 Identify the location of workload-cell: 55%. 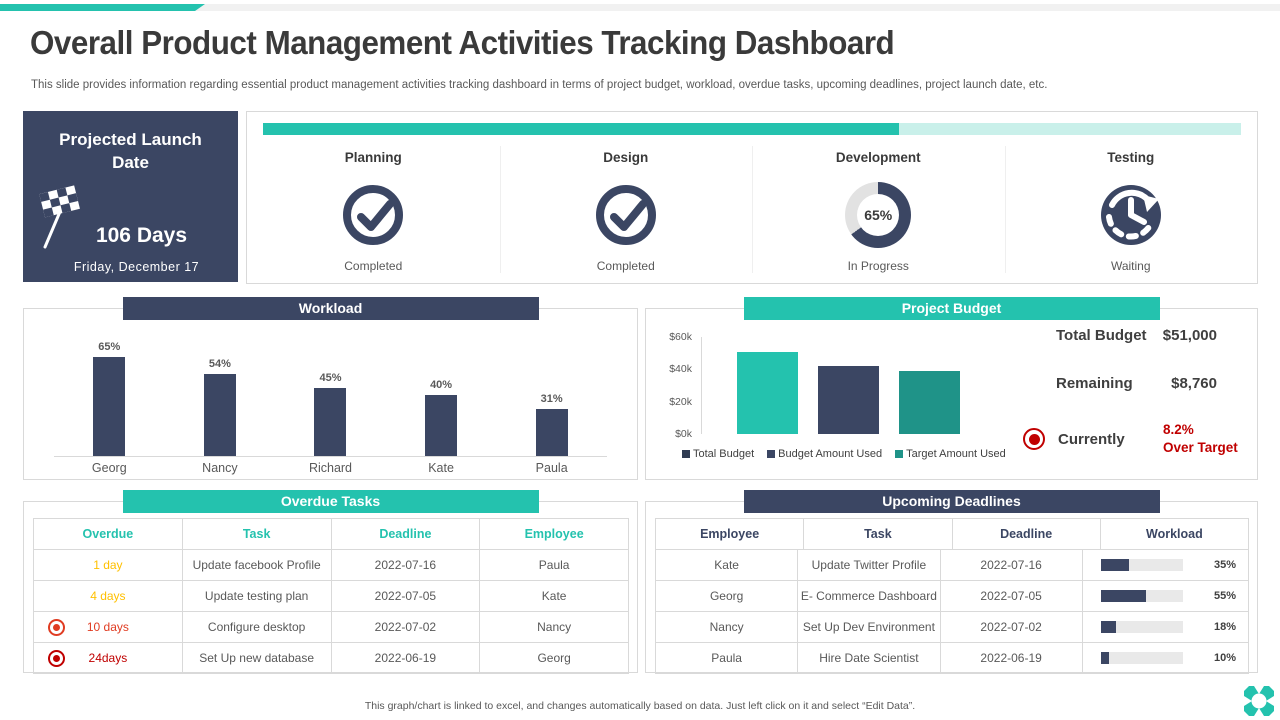
(1164, 596).